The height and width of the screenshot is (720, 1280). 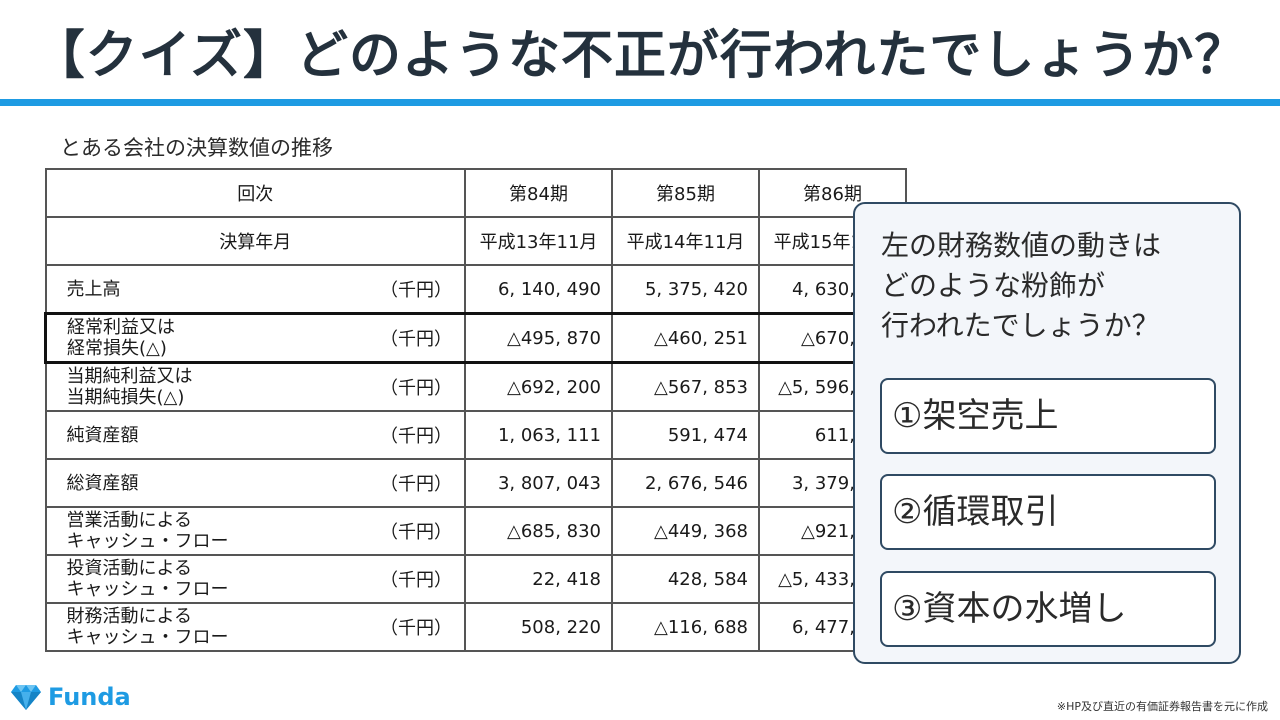 I want to click on table-cell: △567, 853, so click(x=685, y=386).